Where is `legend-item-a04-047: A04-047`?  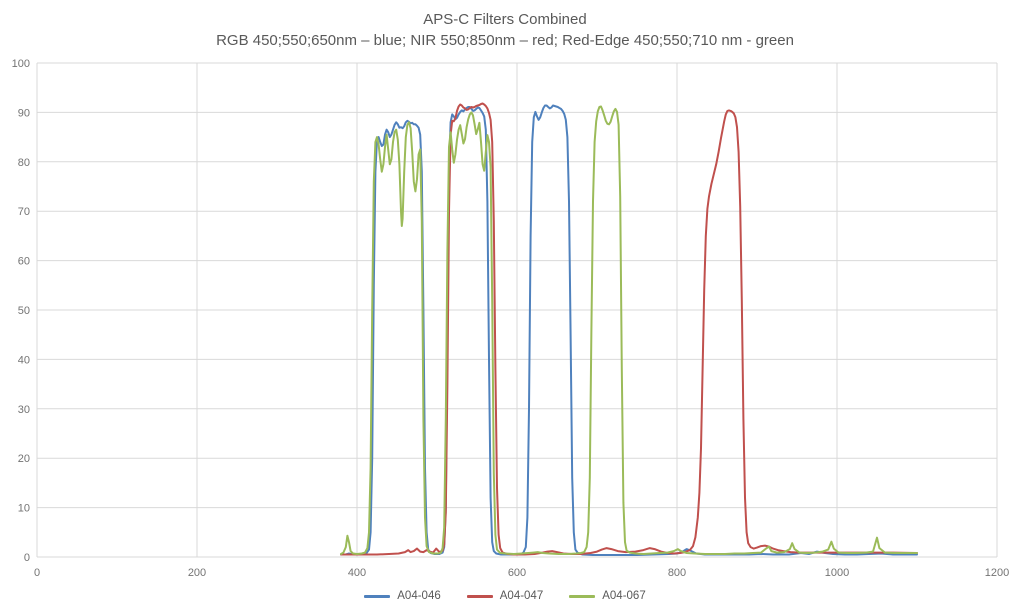
legend-item-a04-047: A04-047 is located at coordinates (505, 596).